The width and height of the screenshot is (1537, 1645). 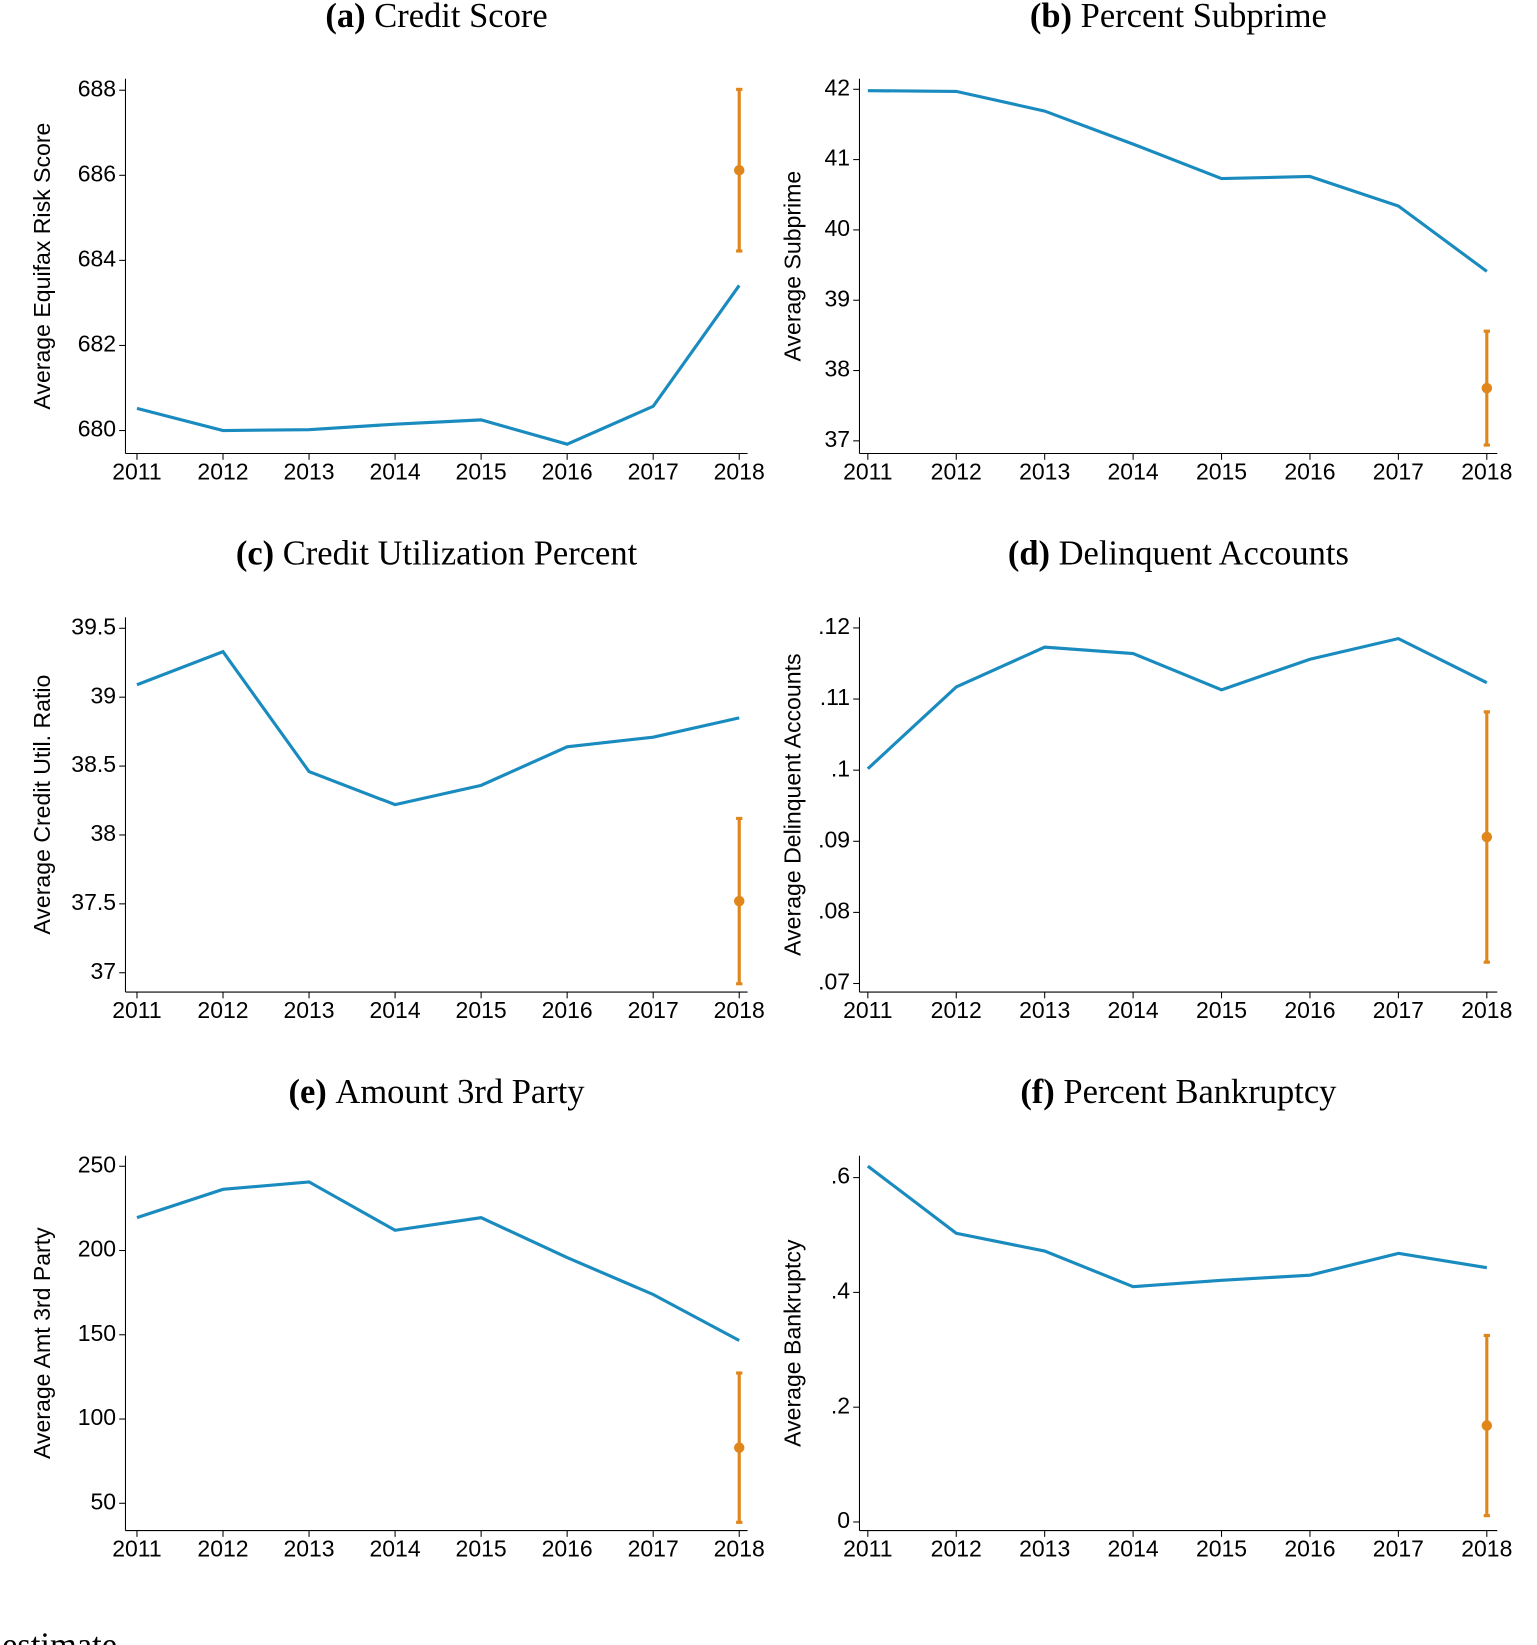 What do you see at coordinates (93, 902) in the screenshot?
I see `y-tick-label: 37.5` at bounding box center [93, 902].